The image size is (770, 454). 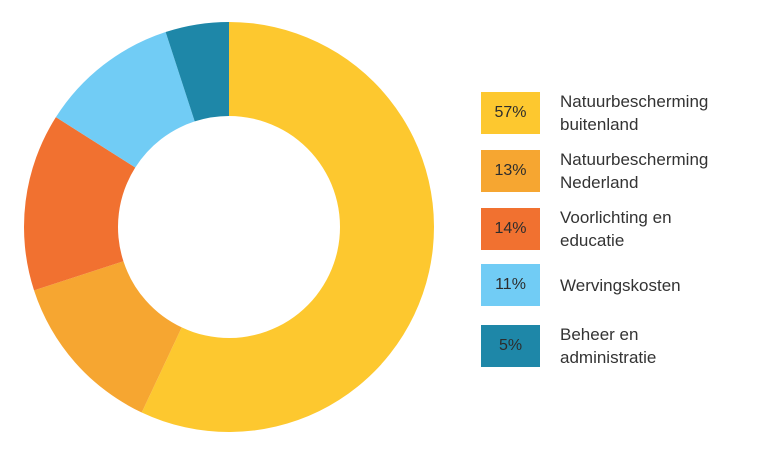 I want to click on legend-swatch-57: 57%, so click(x=510, y=113).